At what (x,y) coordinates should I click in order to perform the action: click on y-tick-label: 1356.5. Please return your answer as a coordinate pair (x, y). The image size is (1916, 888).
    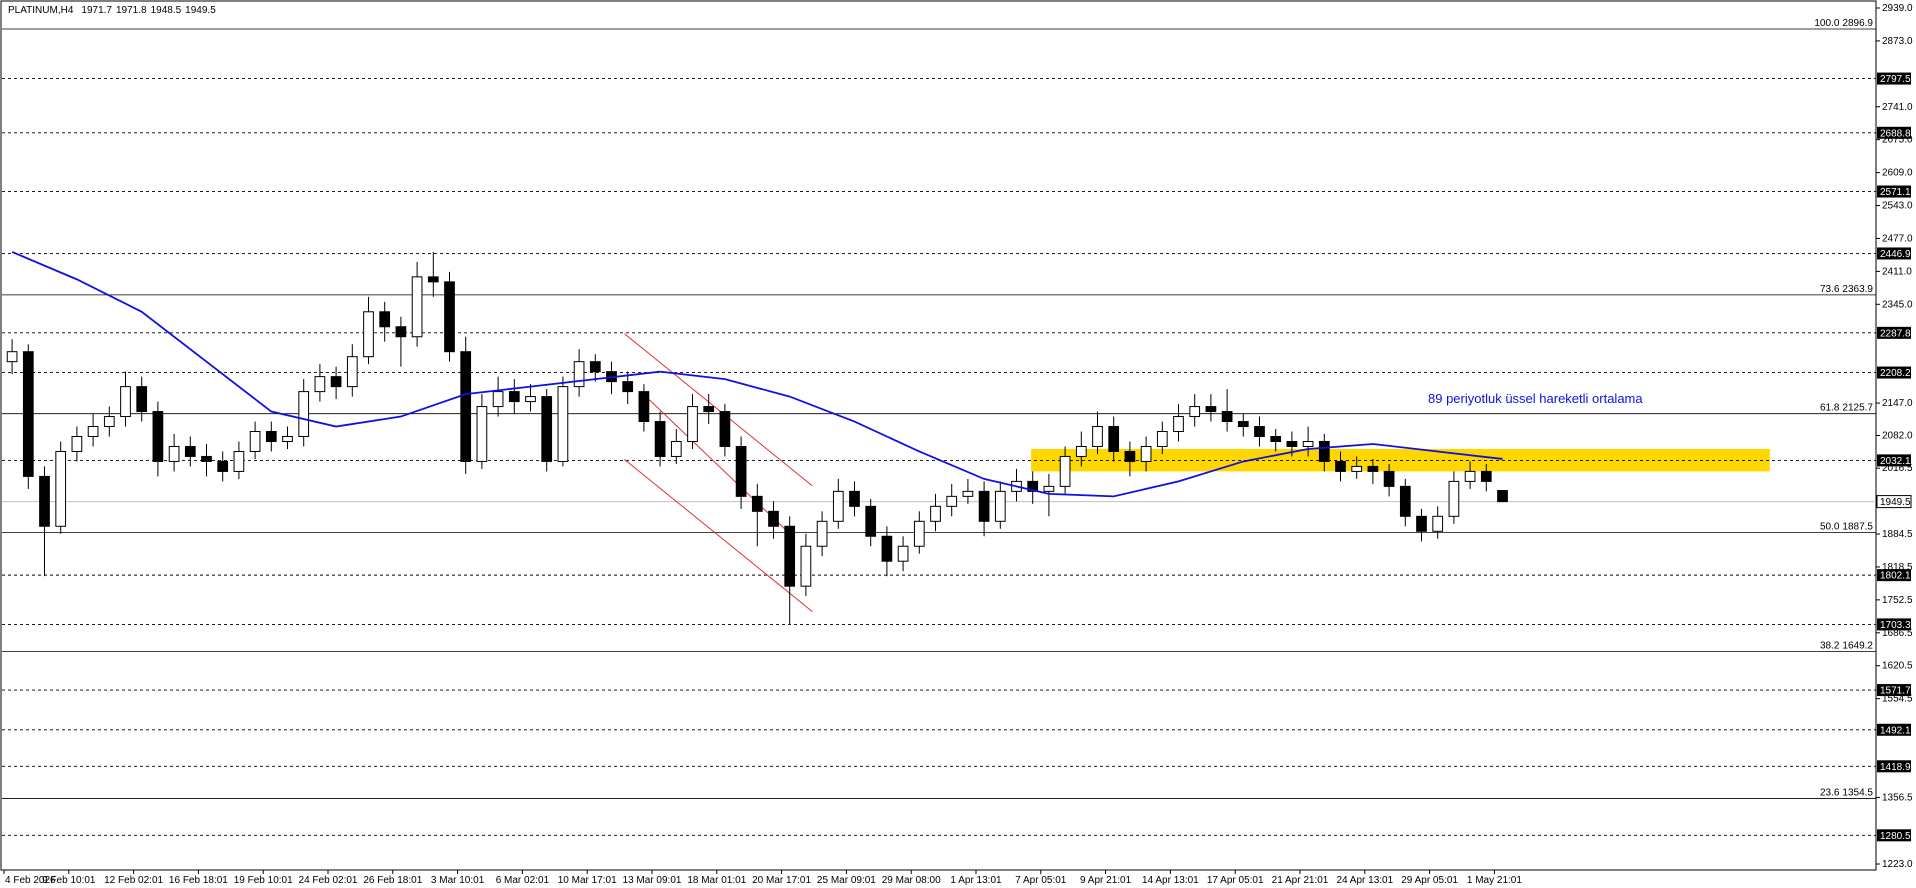
    Looking at the image, I should click on (1897, 797).